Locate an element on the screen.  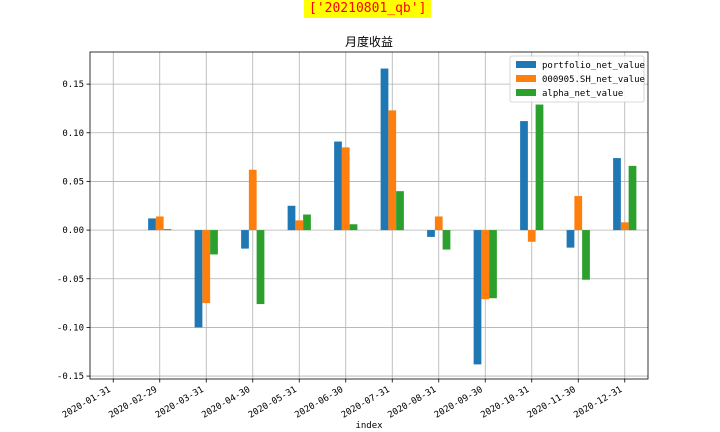
x-tick-label: 2020-12-31 is located at coordinates (598, 403).